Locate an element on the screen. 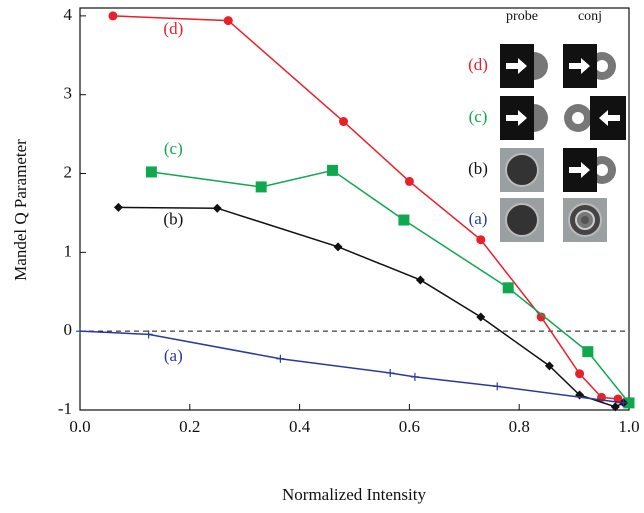  inset-header: probe is located at coordinates (522, 16).